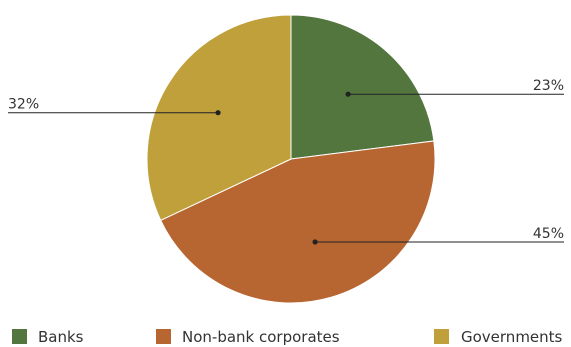 The height and width of the screenshot is (347, 571). Describe the element at coordinates (512, 337) in the screenshot. I see `legend-label-governments: Governments` at that location.